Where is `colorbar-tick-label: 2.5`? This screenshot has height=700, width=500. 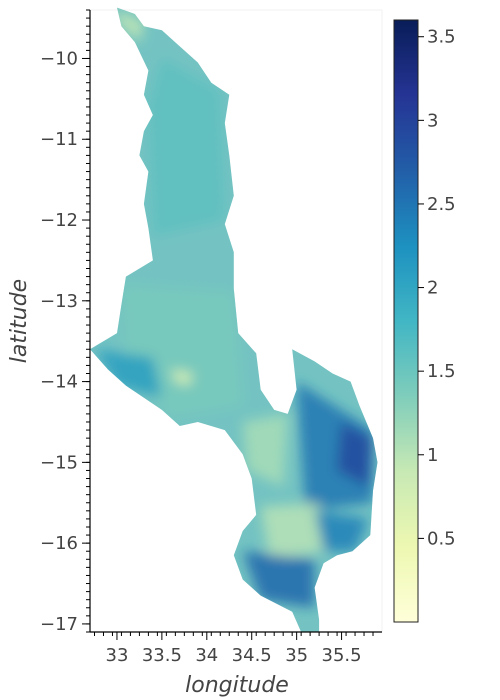 colorbar-tick-label: 2.5 is located at coordinates (441, 204).